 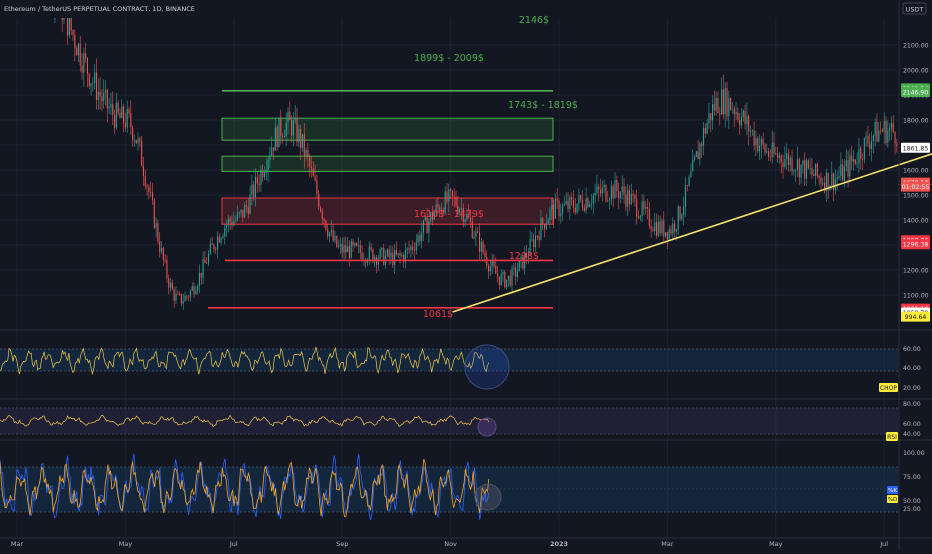 I want to click on currency-button, so click(x=914, y=8).